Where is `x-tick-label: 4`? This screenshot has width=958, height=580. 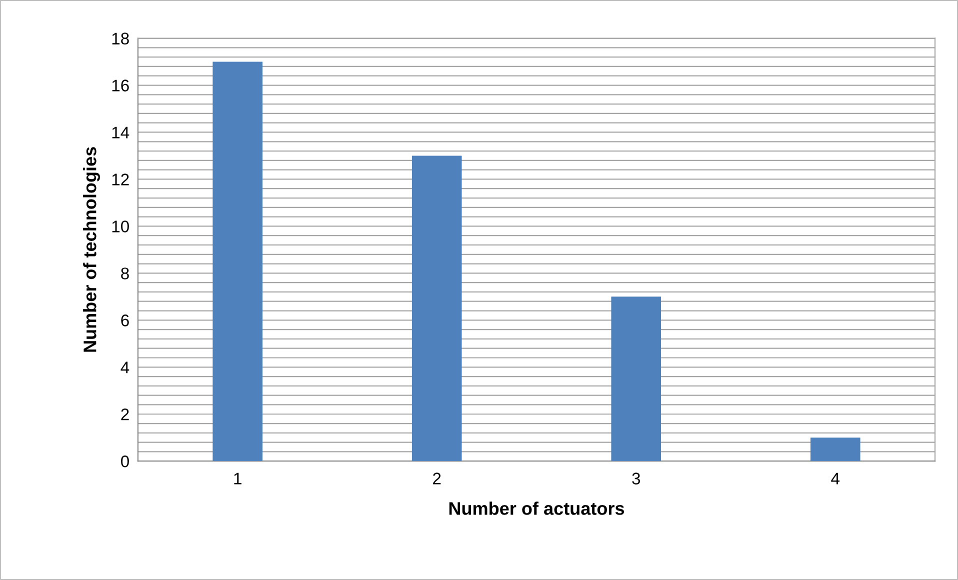 x-tick-label: 4 is located at coordinates (835, 478).